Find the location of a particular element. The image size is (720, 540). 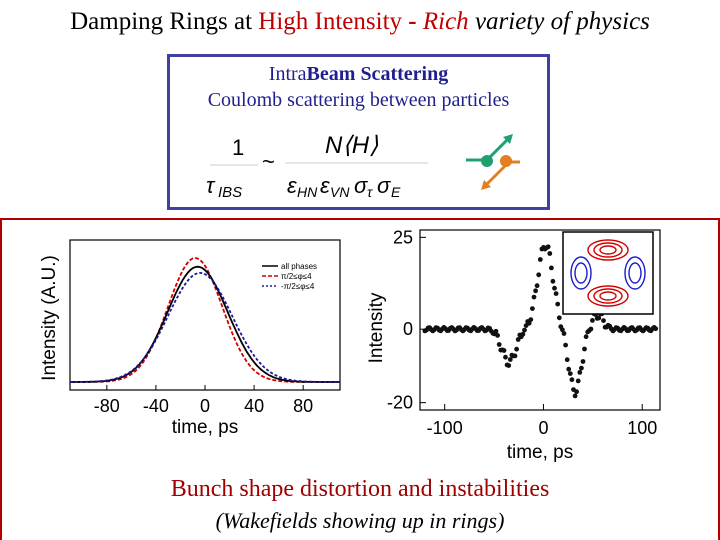

formula-rhs-den-sigma2: σ is located at coordinates (384, 185).